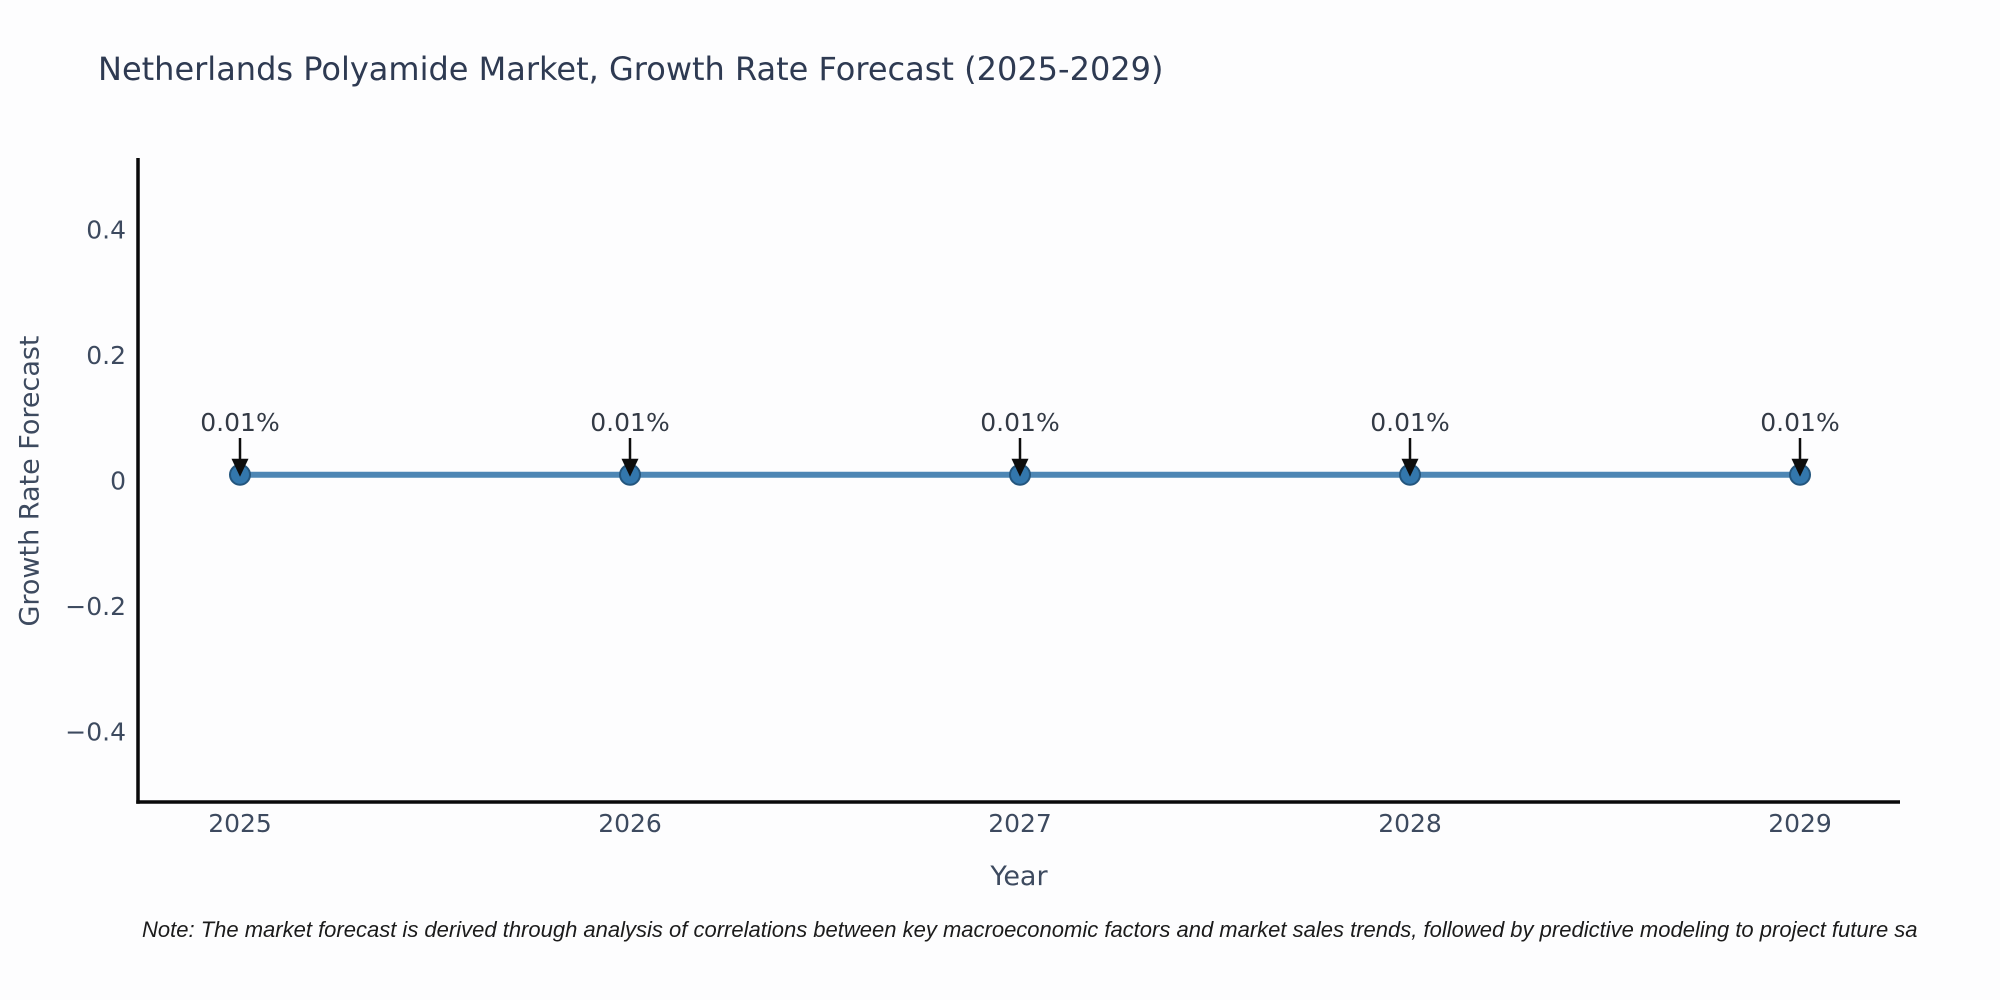  What do you see at coordinates (1410, 823) in the screenshot?
I see `x-tick-label: 2028` at bounding box center [1410, 823].